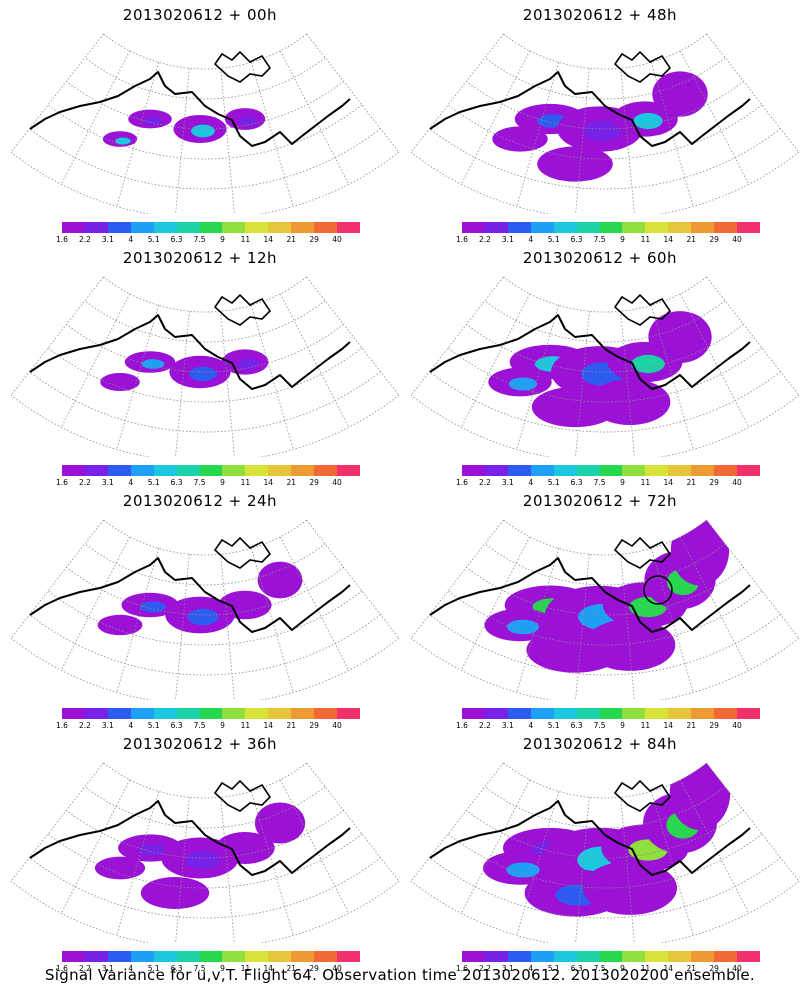  I want to click on polar-map, so click(205, 609).